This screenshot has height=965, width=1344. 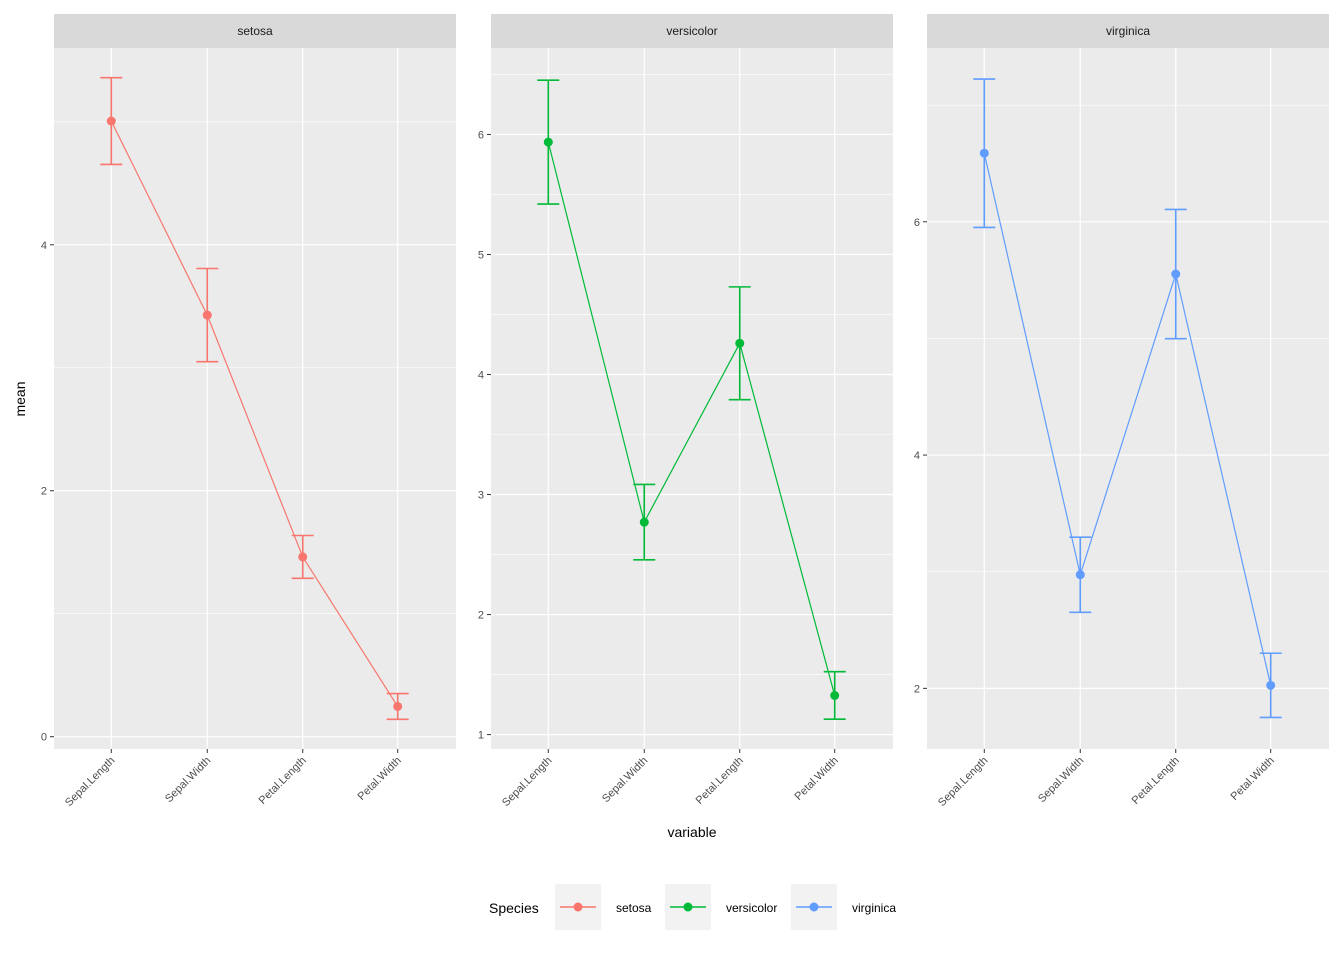 I want to click on strip-label: setosa, so click(x=255, y=31).